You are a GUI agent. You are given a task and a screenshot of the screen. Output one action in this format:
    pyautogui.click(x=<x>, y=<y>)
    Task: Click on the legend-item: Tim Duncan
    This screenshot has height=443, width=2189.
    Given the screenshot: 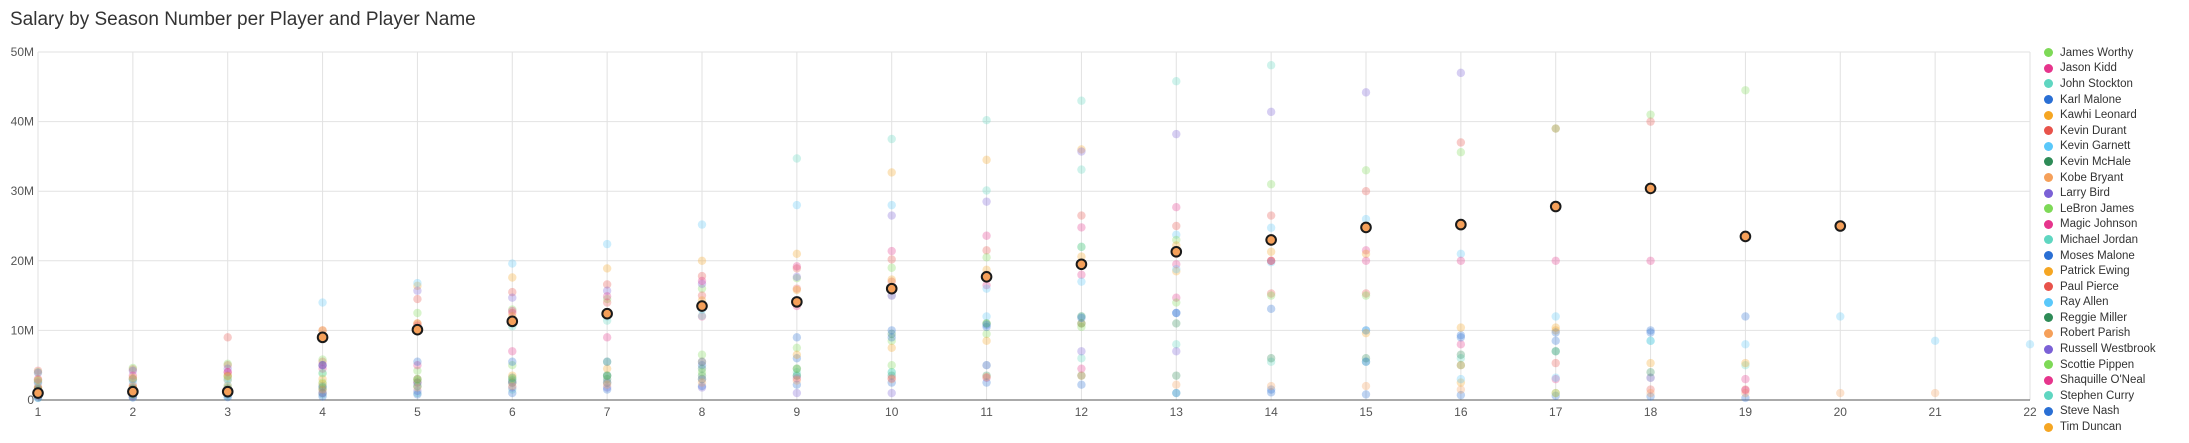 What is the action you would take?
    pyautogui.click(x=2114, y=427)
    